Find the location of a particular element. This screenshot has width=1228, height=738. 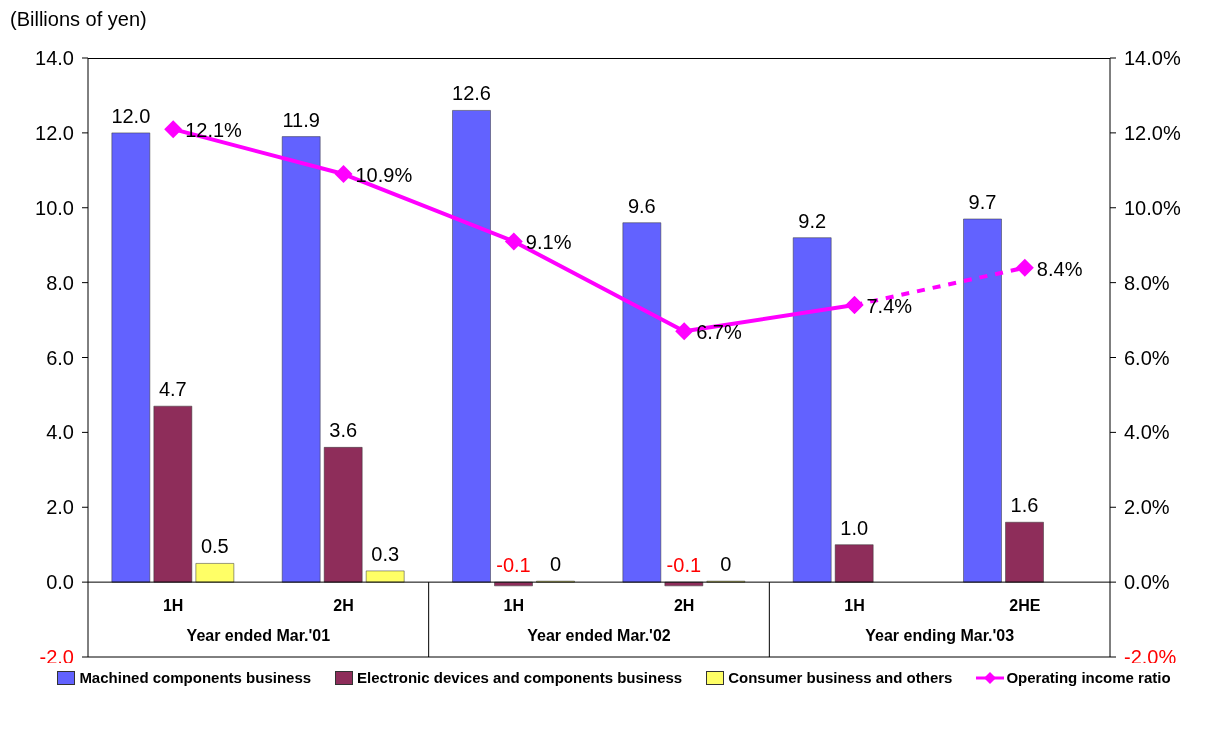

data-label: 12.0 is located at coordinates (131, 115).